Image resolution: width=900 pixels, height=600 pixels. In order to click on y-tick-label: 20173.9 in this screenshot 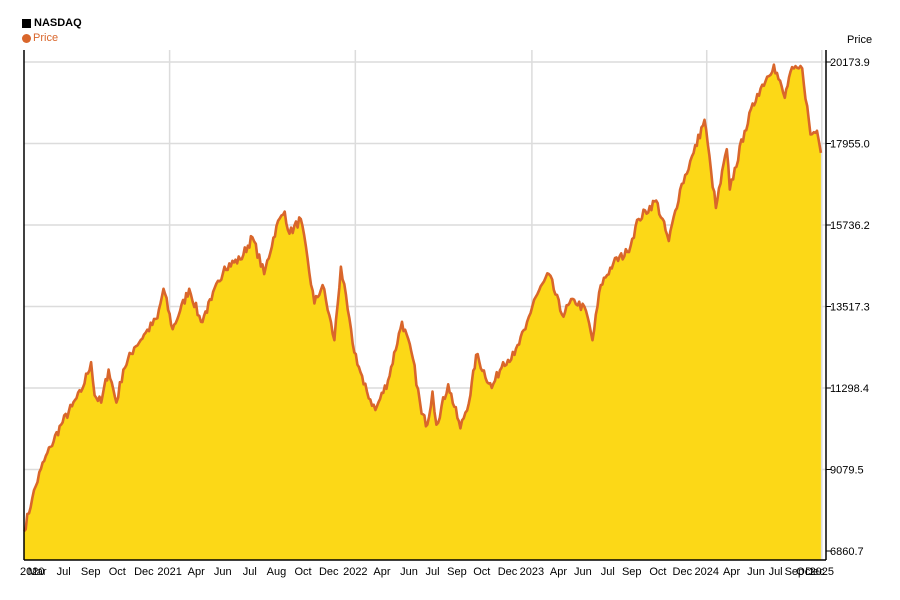, I will do `click(850, 63)`.